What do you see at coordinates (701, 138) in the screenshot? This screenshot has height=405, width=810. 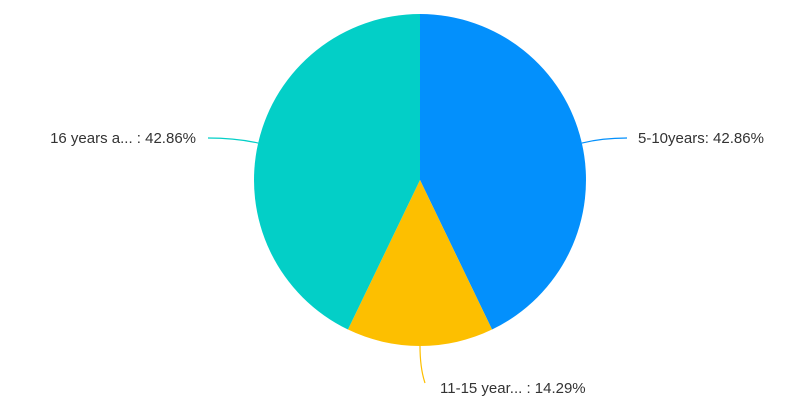 I see `slice-label-1: 5-10years: 42.86%` at bounding box center [701, 138].